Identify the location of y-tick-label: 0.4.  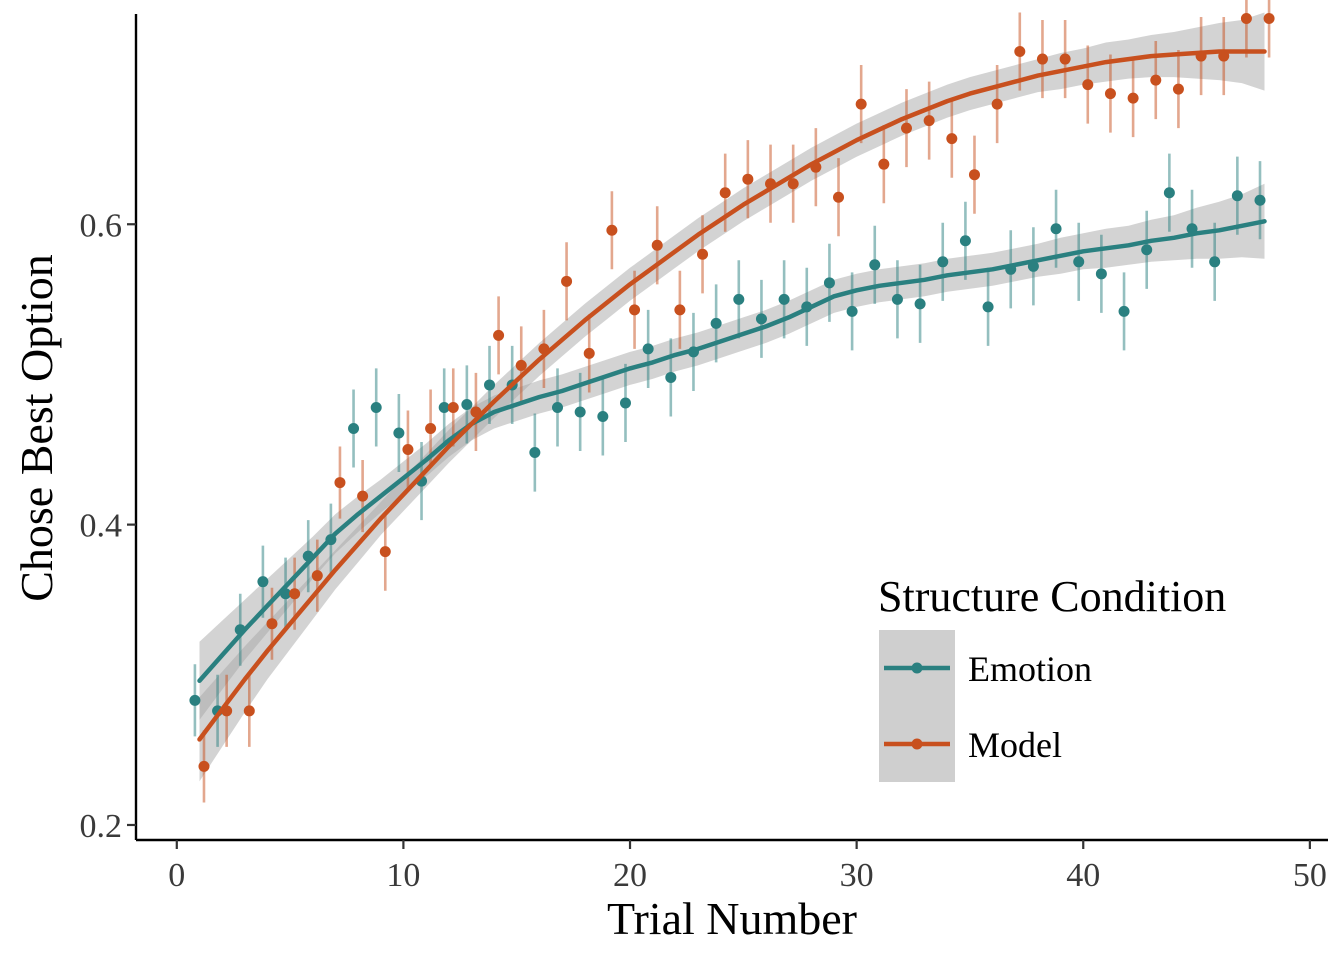
(101, 526).